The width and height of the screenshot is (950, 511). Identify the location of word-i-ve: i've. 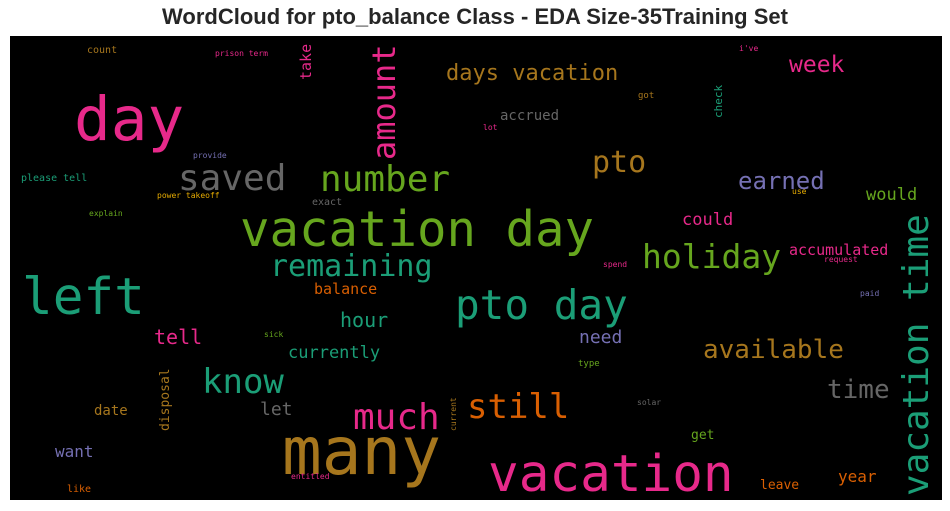
(748, 48).